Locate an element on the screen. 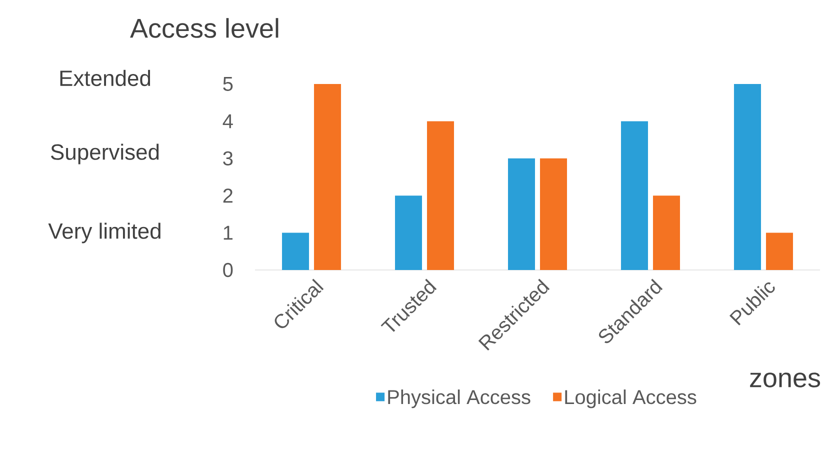 The width and height of the screenshot is (836, 466). legend-label: Physical Access is located at coordinates (459, 399).